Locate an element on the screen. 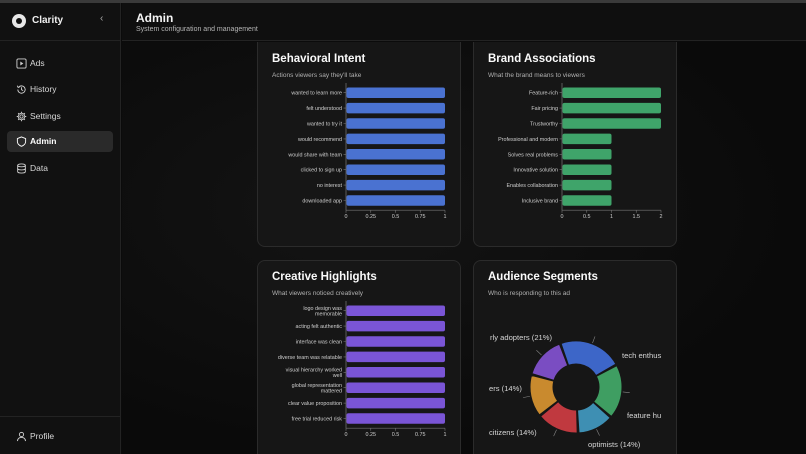 The width and height of the screenshot is (806, 454). sidebar-item-data: Data is located at coordinates (60, 168).